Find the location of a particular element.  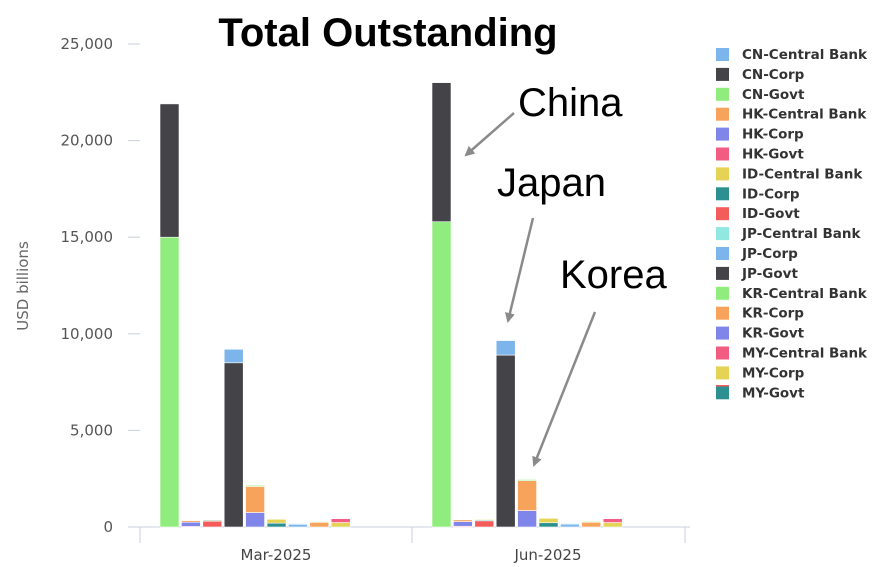

legend-label: ID-Corp is located at coordinates (771, 194).